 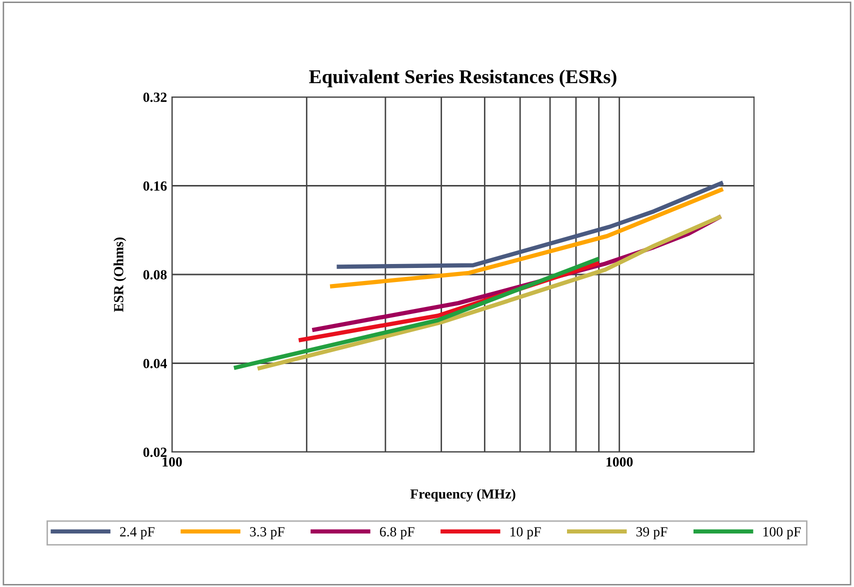 I want to click on legend-label: 100 pF, so click(x=782, y=533).